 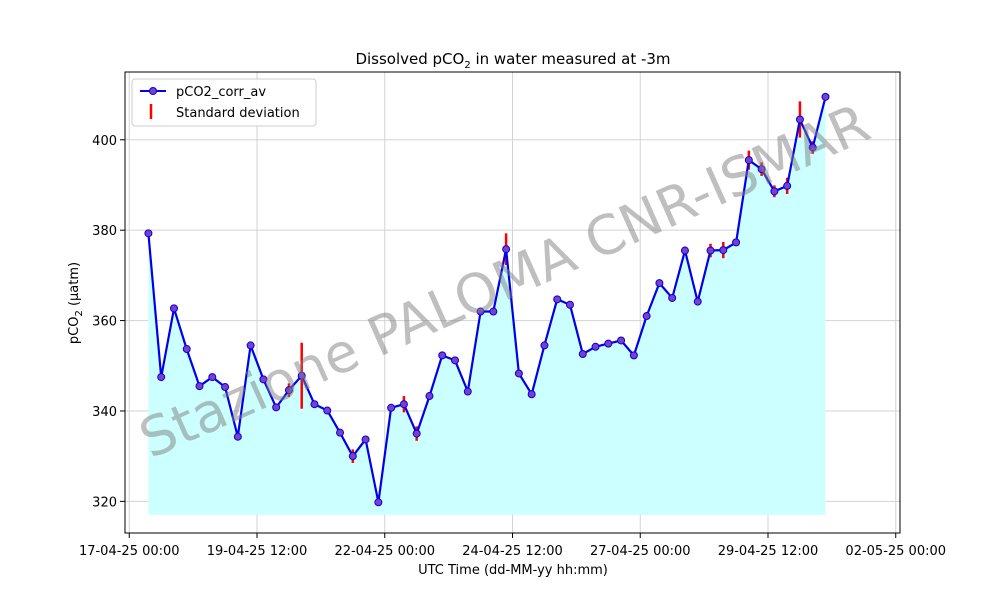 I want to click on y-axis-ticks: 320 340 360 380 400, so click(x=108, y=322).